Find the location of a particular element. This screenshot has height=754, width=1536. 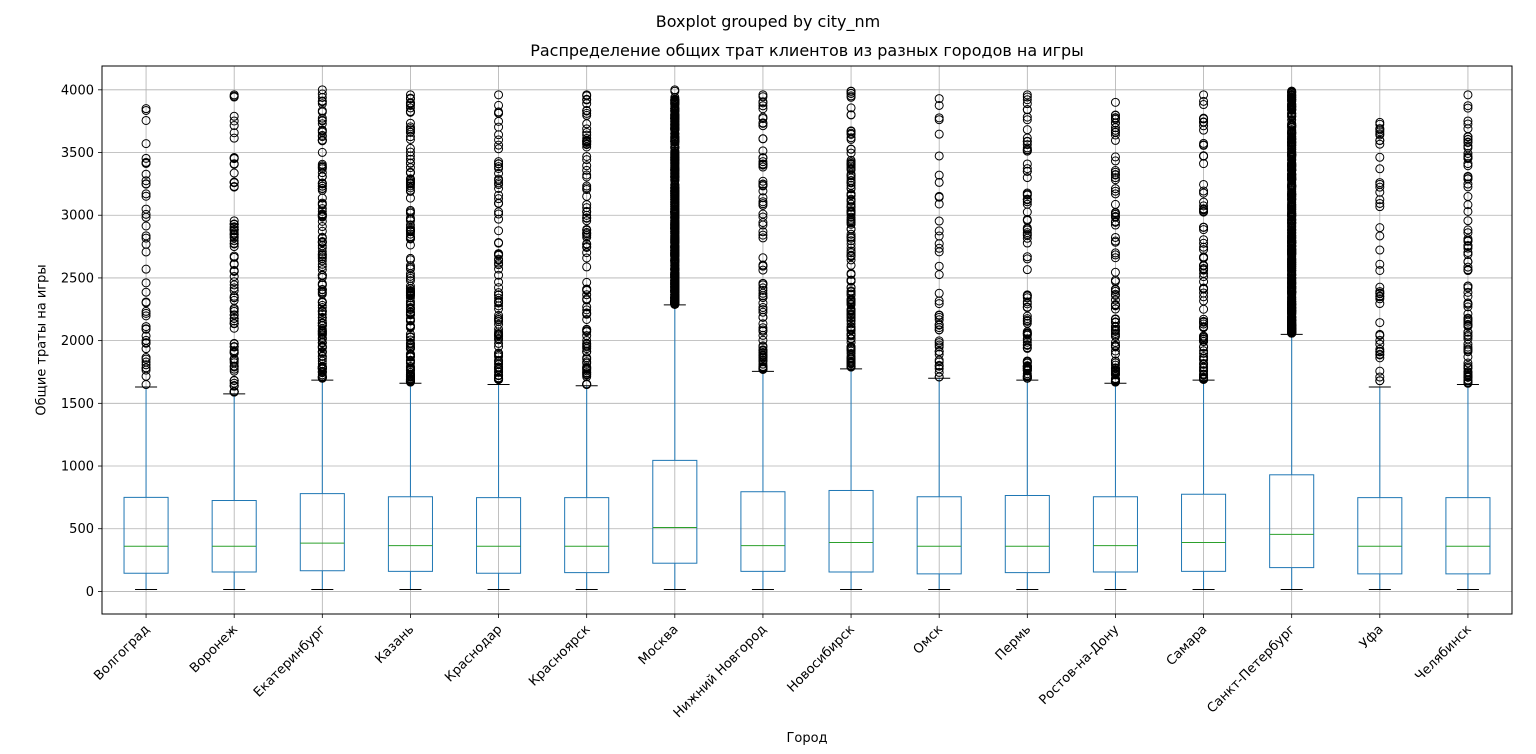

x-tick-label: Пермь is located at coordinates (1013, 642).